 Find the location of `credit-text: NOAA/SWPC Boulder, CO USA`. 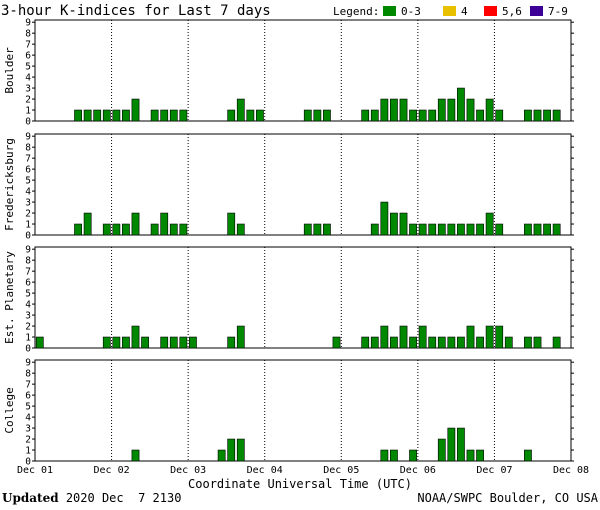

credit-text: NOAA/SWPC Boulder, CO USA is located at coordinates (507, 498).